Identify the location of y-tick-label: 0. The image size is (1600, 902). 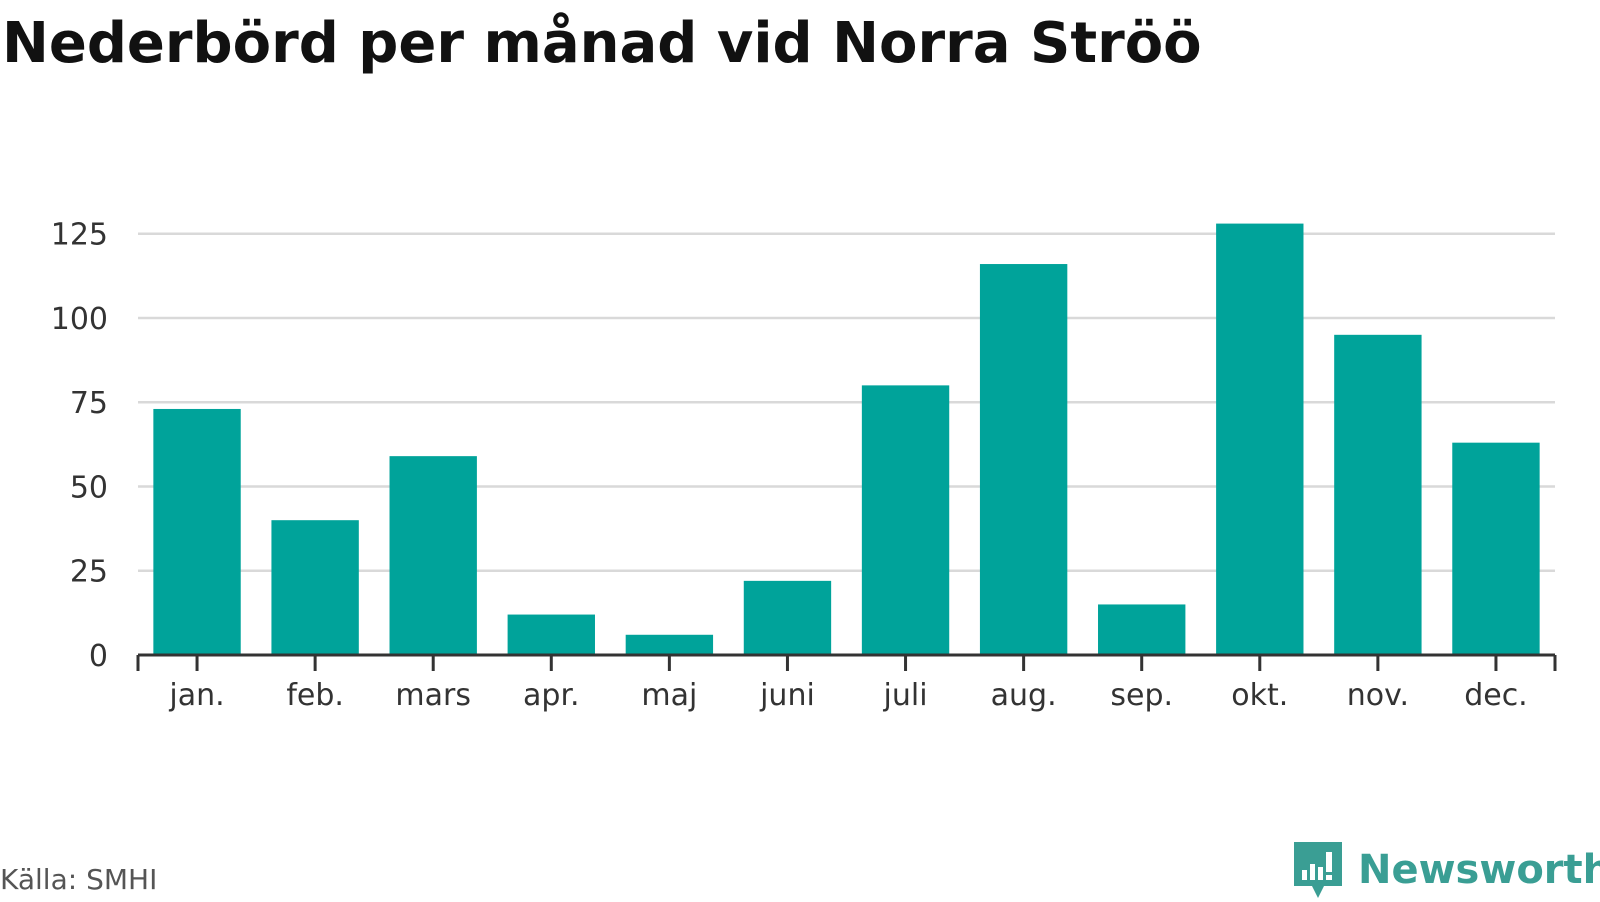
(98, 656).